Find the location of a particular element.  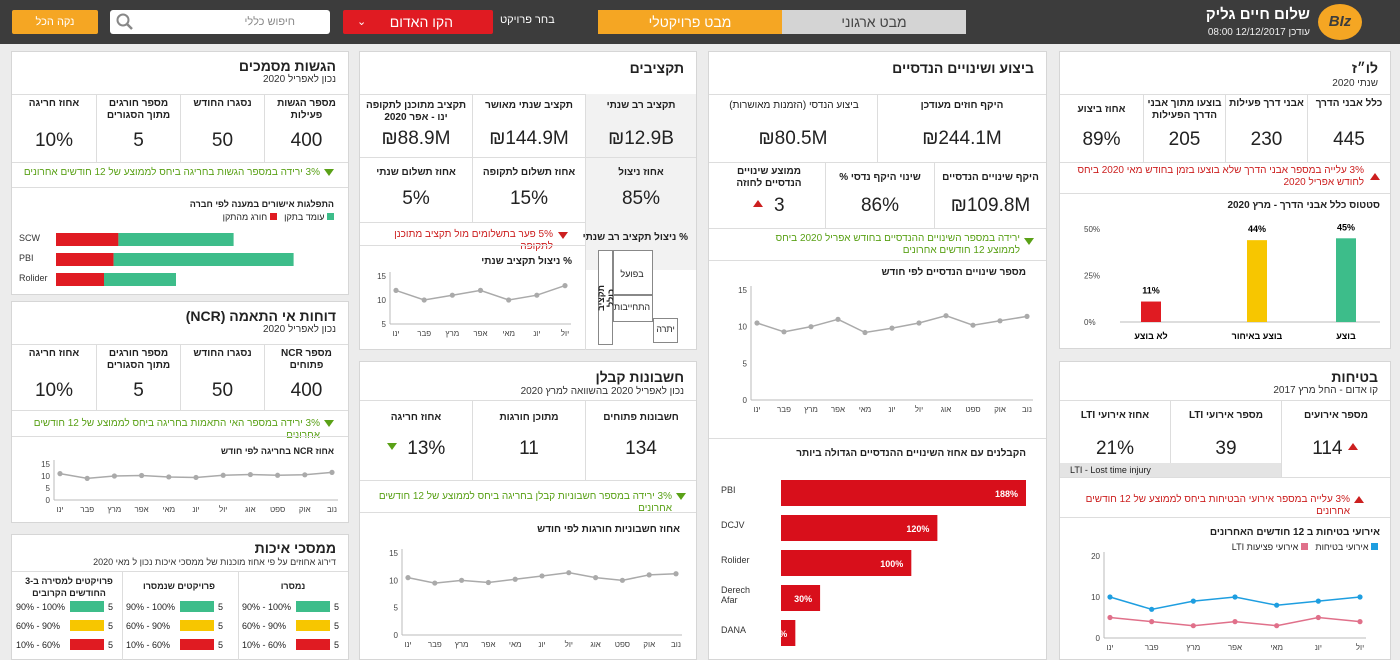

user-greeting: שלום חיים גליק is located at coordinates (1257, 14).